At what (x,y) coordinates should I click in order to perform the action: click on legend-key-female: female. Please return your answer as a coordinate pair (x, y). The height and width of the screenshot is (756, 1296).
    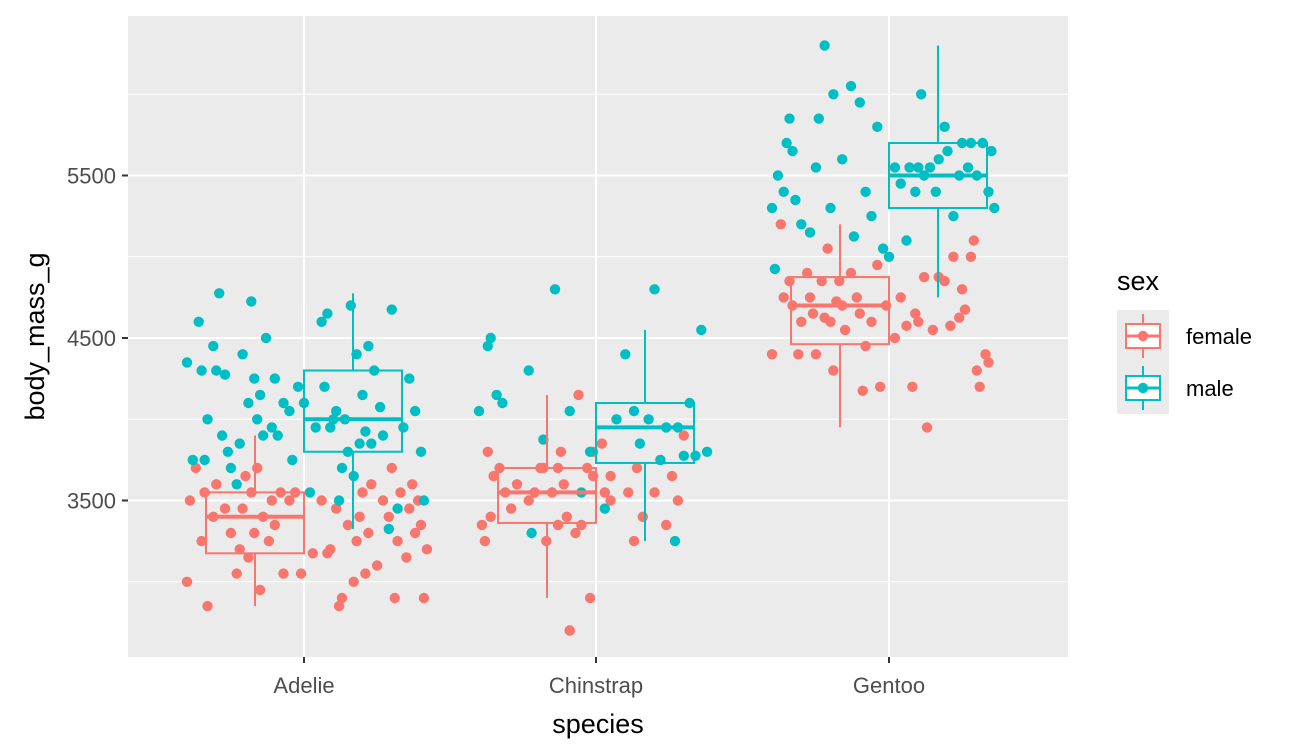
    Looking at the image, I should click on (1184, 336).